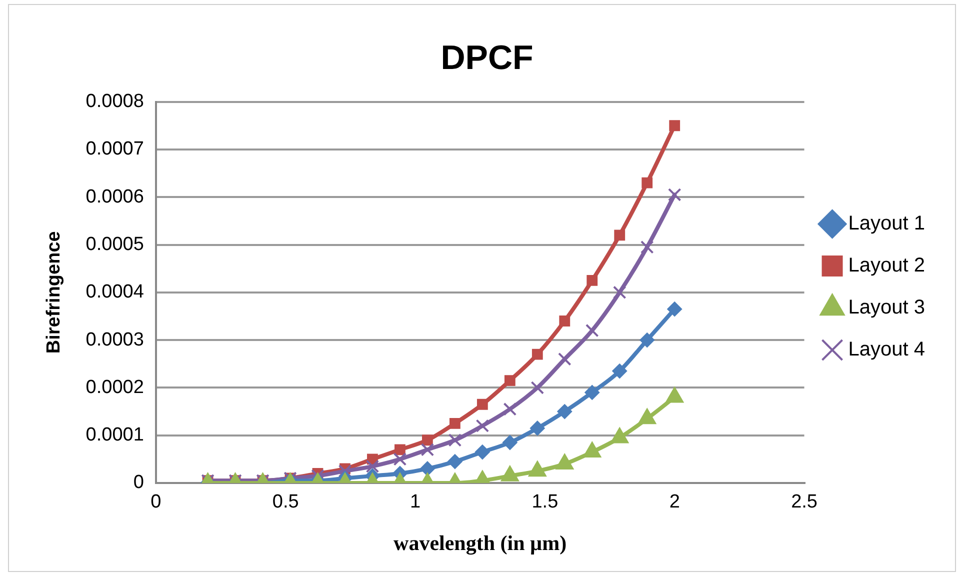  I want to click on x-tick-label: 0.5, so click(285, 502).